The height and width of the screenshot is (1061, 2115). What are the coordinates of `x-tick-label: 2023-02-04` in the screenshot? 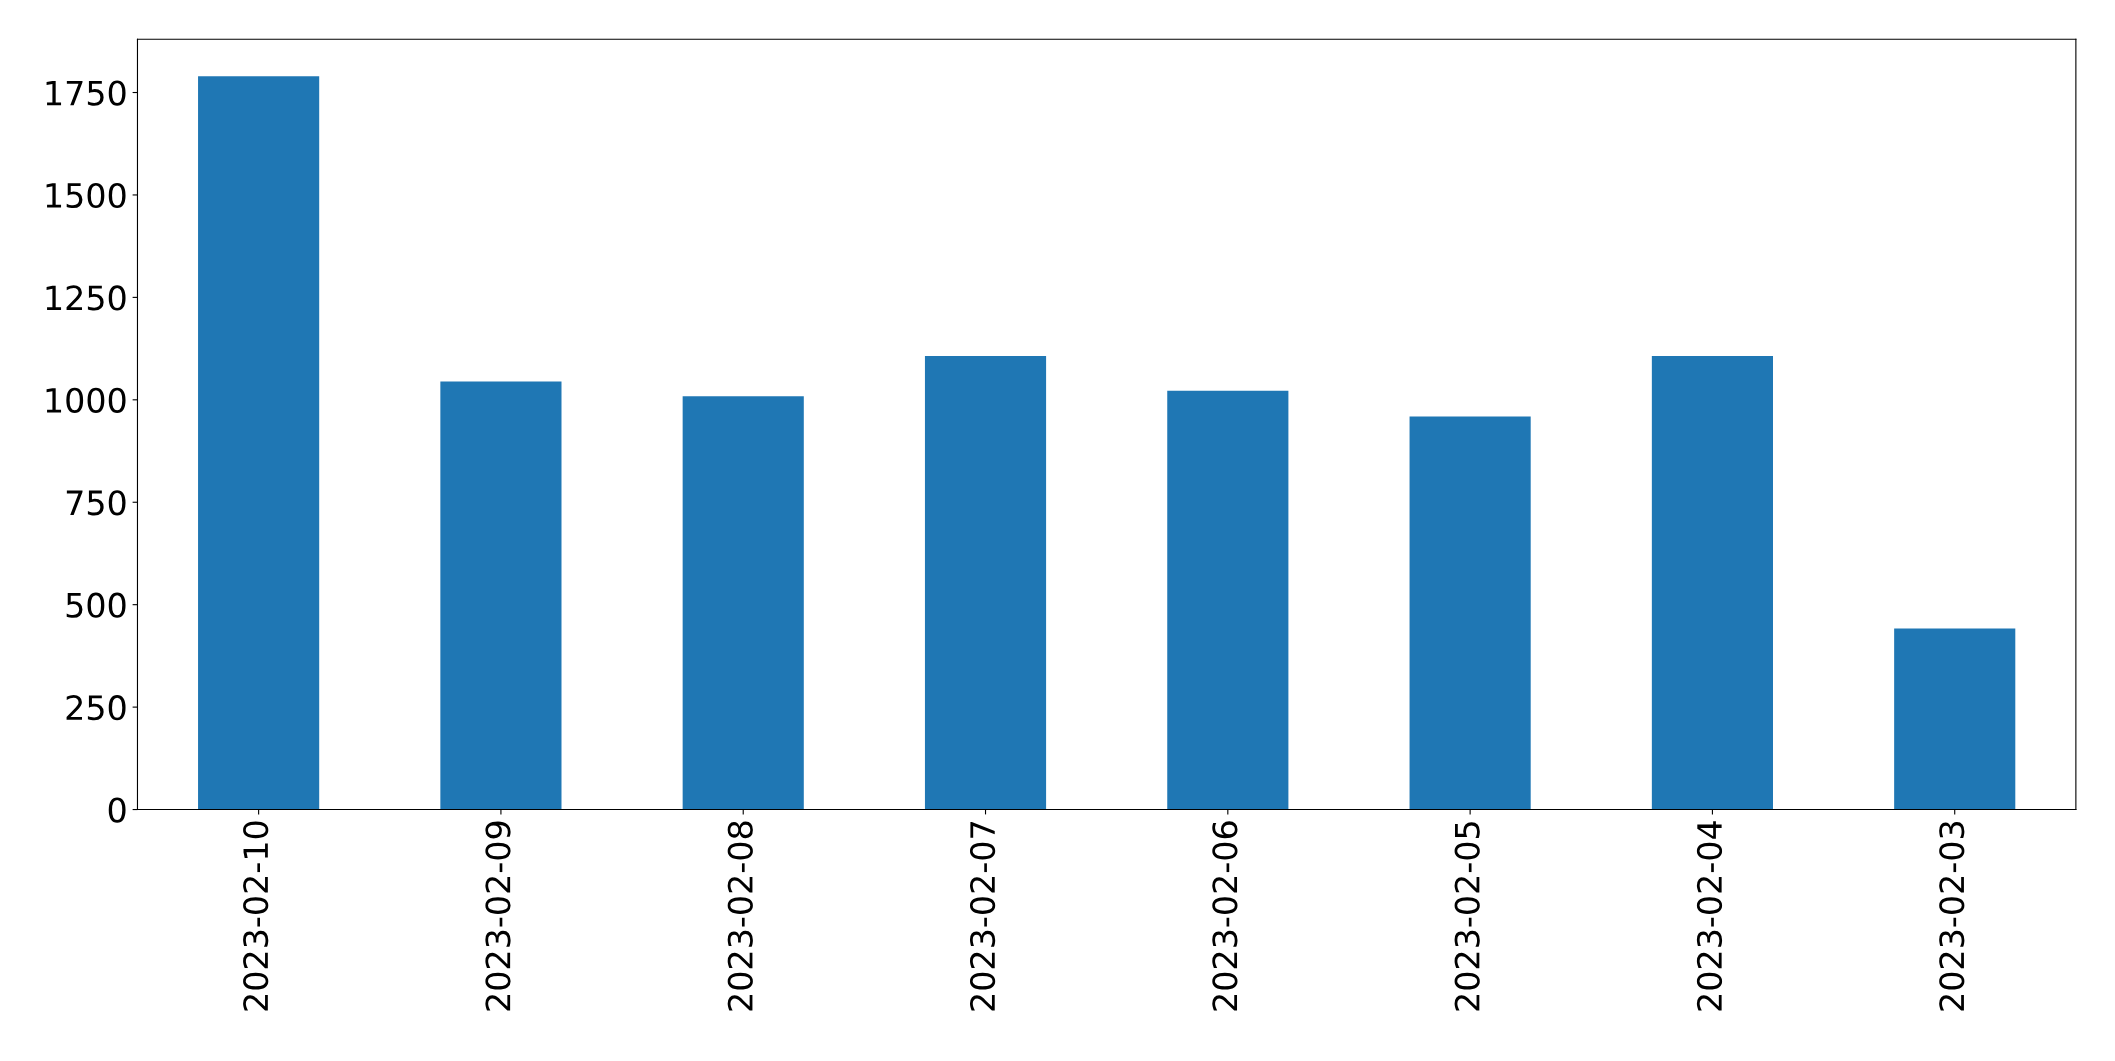 It's located at (1709, 916).